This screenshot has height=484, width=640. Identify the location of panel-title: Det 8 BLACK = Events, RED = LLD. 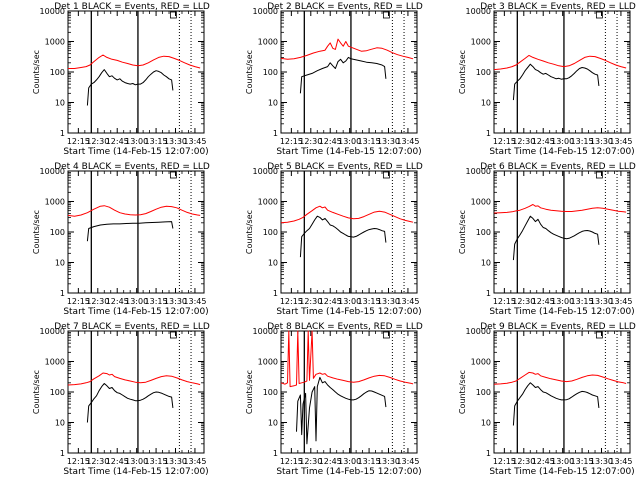
(345, 327).